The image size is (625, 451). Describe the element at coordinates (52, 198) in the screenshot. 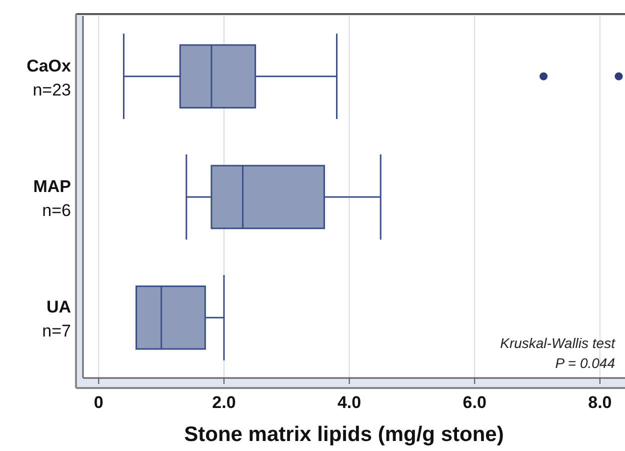

I see `y-tick-label: MAP n=6` at that location.